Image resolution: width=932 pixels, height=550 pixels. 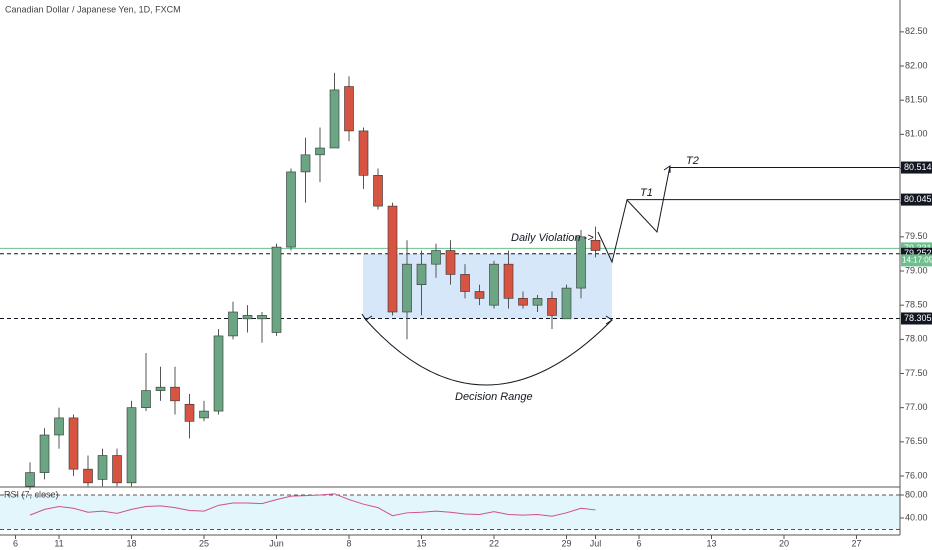 I want to click on x-tick-label: 18, so click(x=132, y=543).